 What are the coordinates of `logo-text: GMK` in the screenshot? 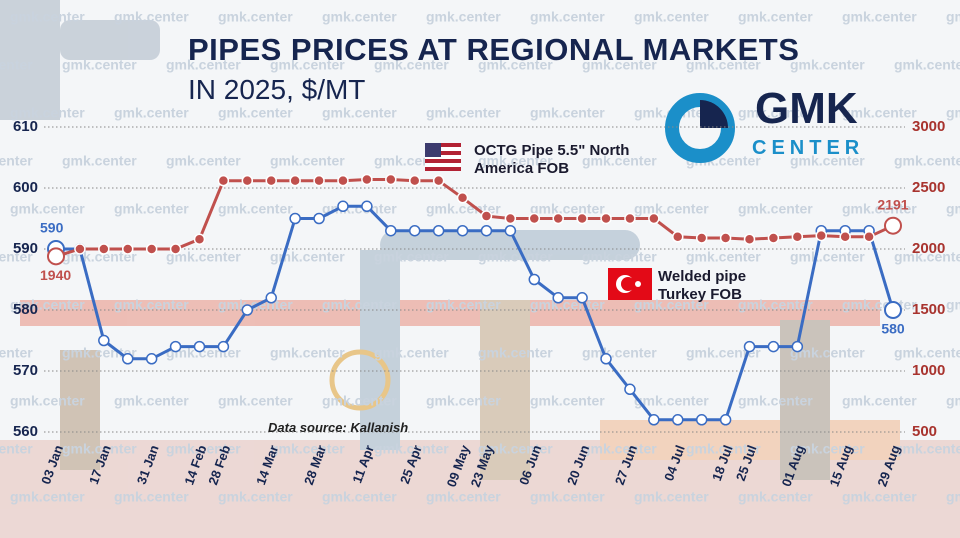 It's located at (806, 108).